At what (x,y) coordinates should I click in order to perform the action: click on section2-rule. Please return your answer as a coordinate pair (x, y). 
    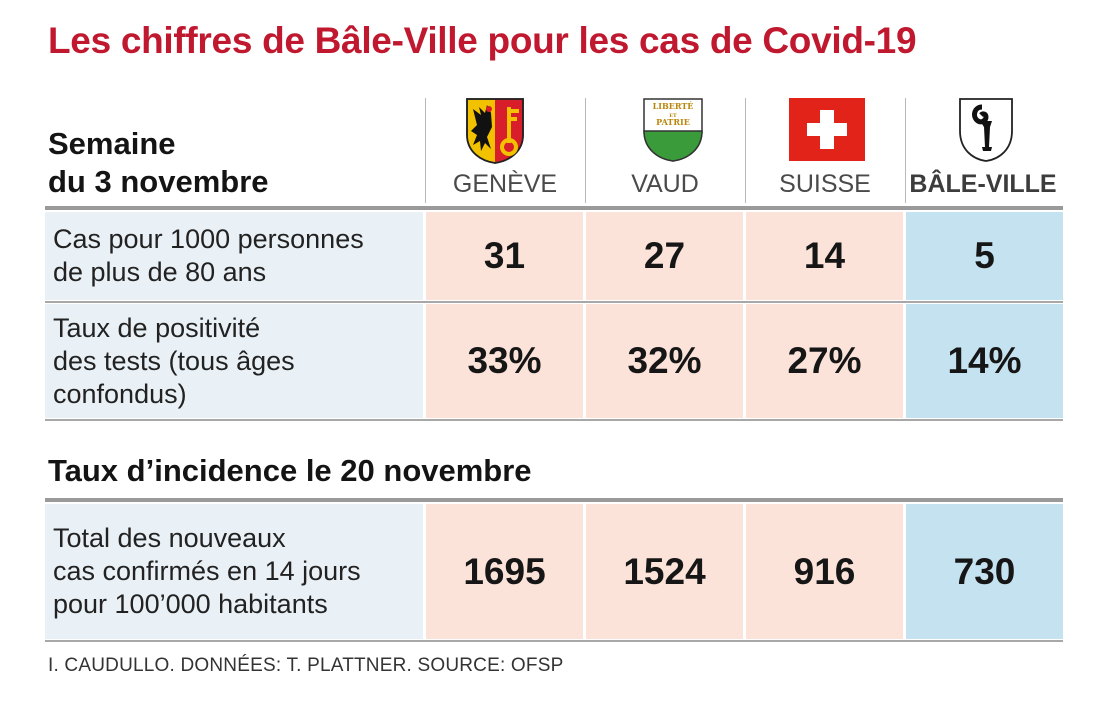
    Looking at the image, I should click on (554, 500).